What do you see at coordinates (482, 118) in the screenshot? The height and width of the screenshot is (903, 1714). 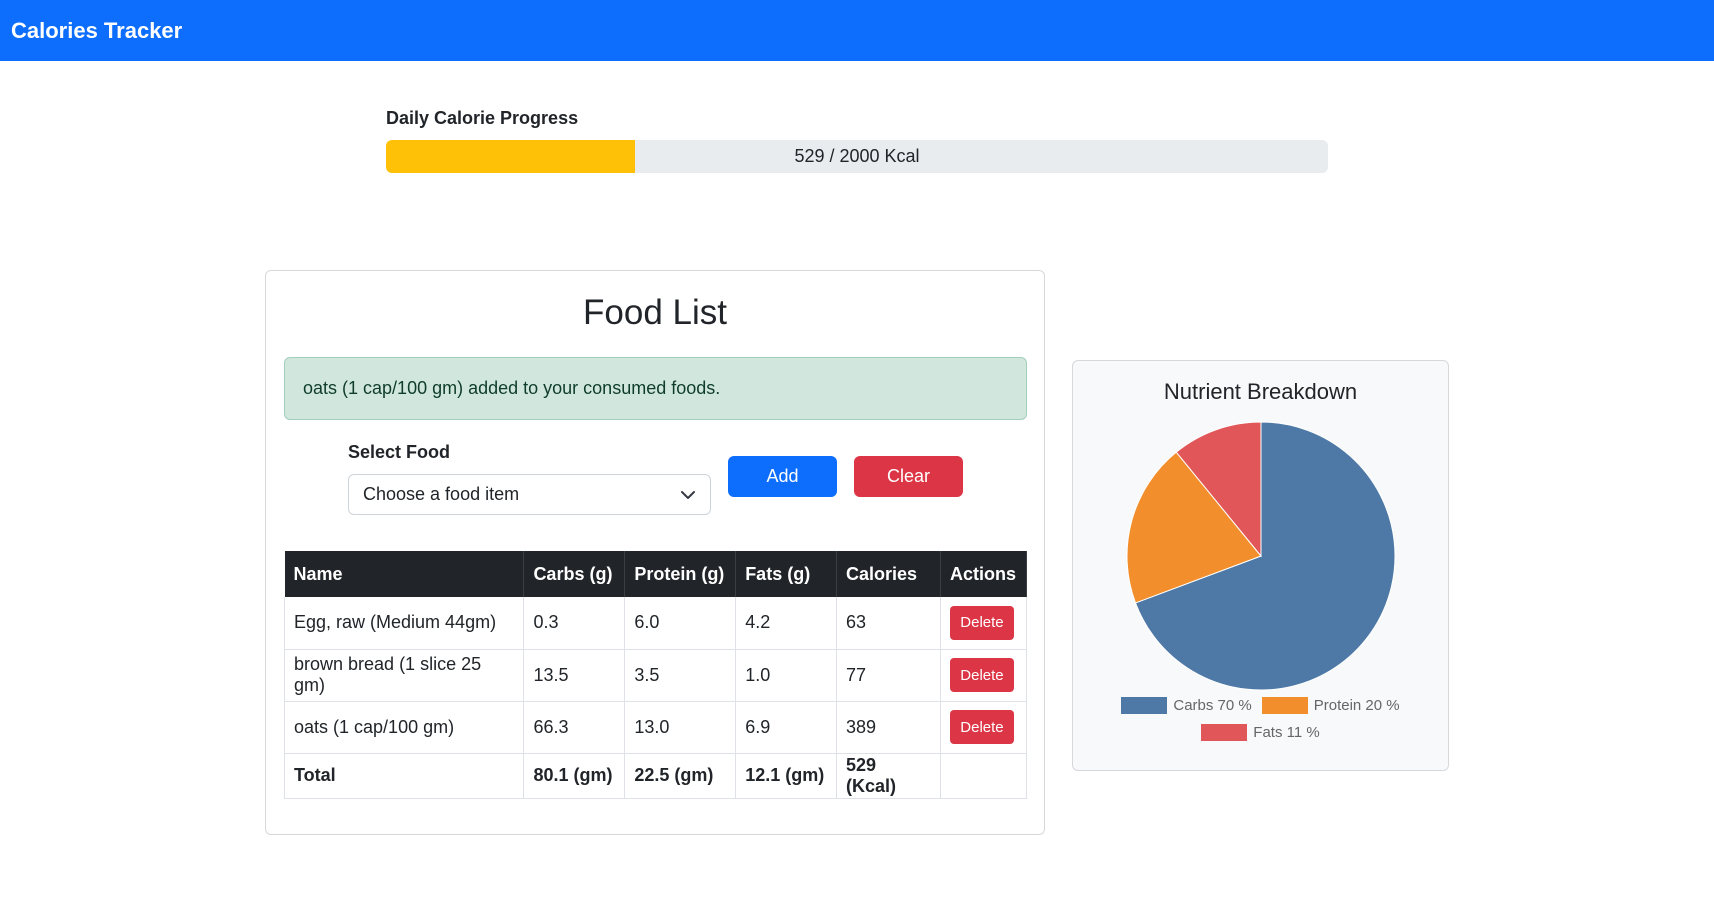 I see `progress-label: Daily Calorie Progress` at bounding box center [482, 118].